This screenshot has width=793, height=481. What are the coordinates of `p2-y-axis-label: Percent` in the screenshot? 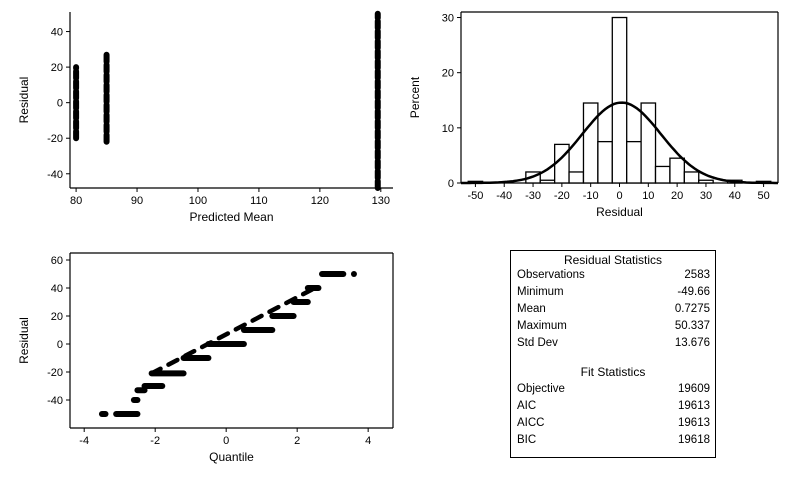 It's located at (415, 97).